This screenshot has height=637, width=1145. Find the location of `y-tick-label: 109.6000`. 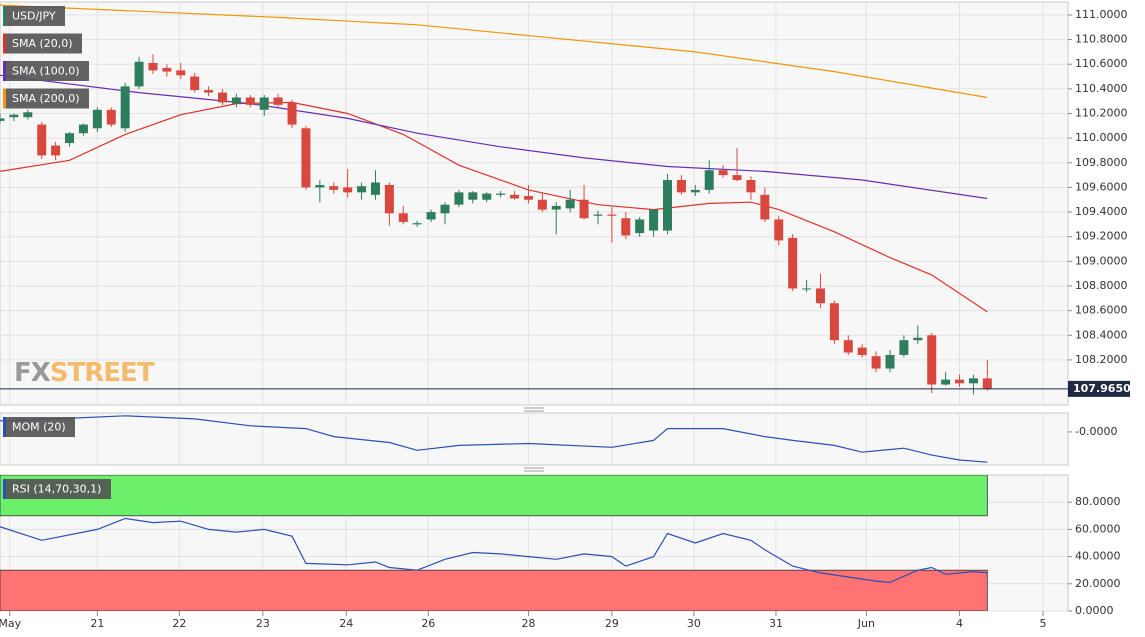

y-tick-label: 109.6000 is located at coordinates (1101, 186).